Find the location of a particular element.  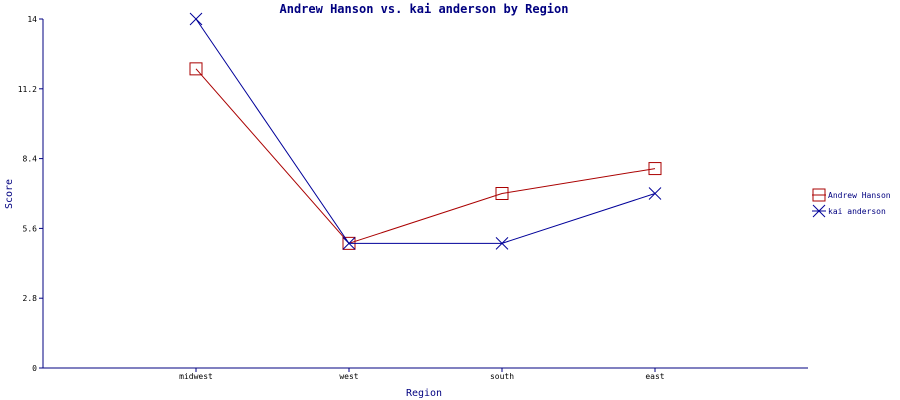

legend-marker-kai-anderson-stroke is located at coordinates (819, 211).